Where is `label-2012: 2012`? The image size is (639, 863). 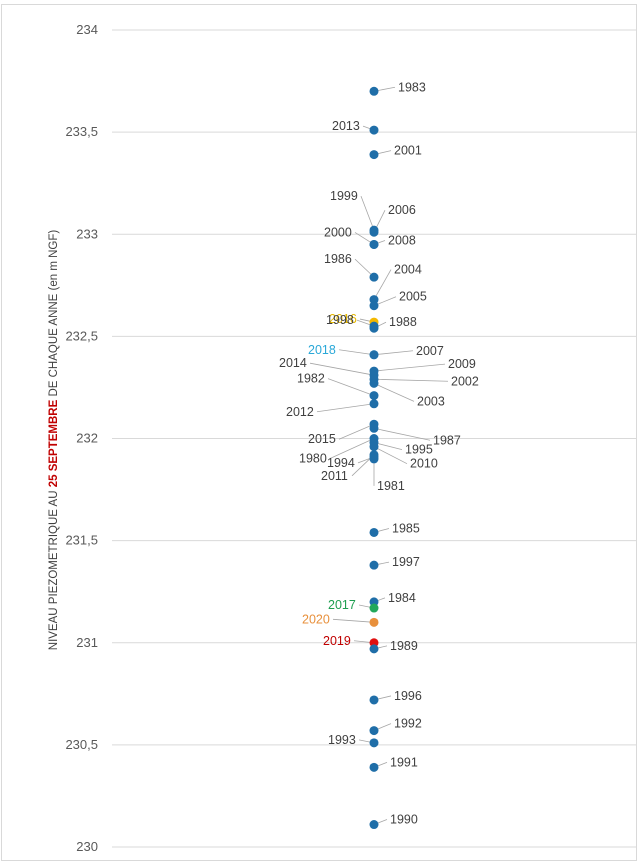
label-2012: 2012 is located at coordinates (300, 412).